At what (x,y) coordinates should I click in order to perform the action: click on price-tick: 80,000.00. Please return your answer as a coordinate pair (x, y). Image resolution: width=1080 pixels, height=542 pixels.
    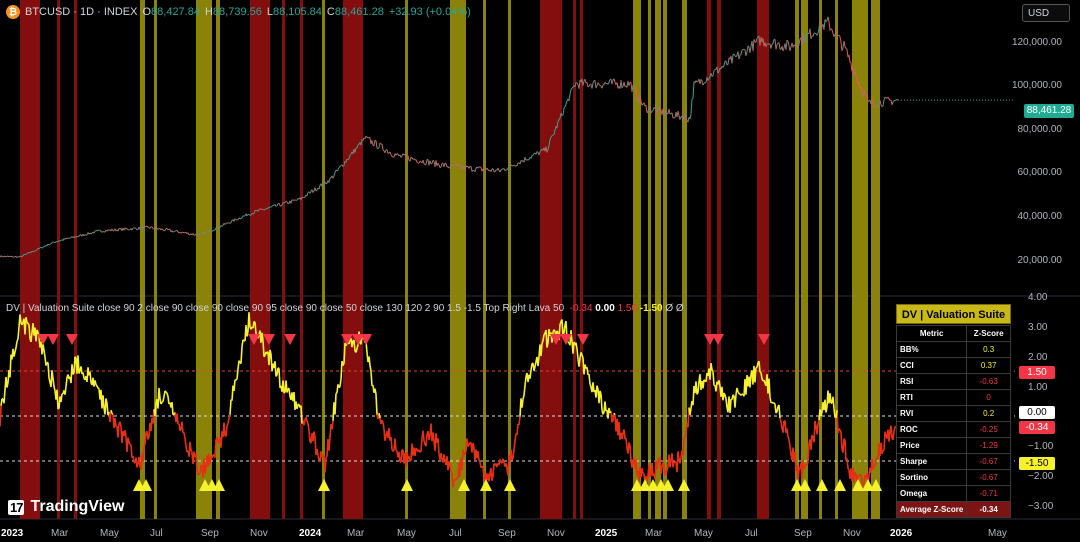
    Looking at the image, I should click on (1040, 129).